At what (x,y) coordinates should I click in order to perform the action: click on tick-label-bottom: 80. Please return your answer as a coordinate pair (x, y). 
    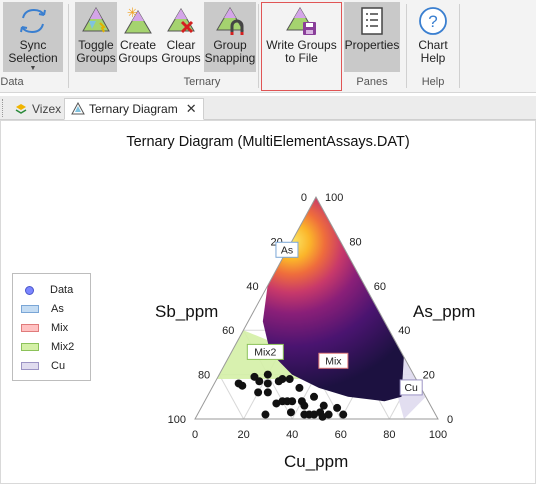
    Looking at the image, I should click on (389, 435).